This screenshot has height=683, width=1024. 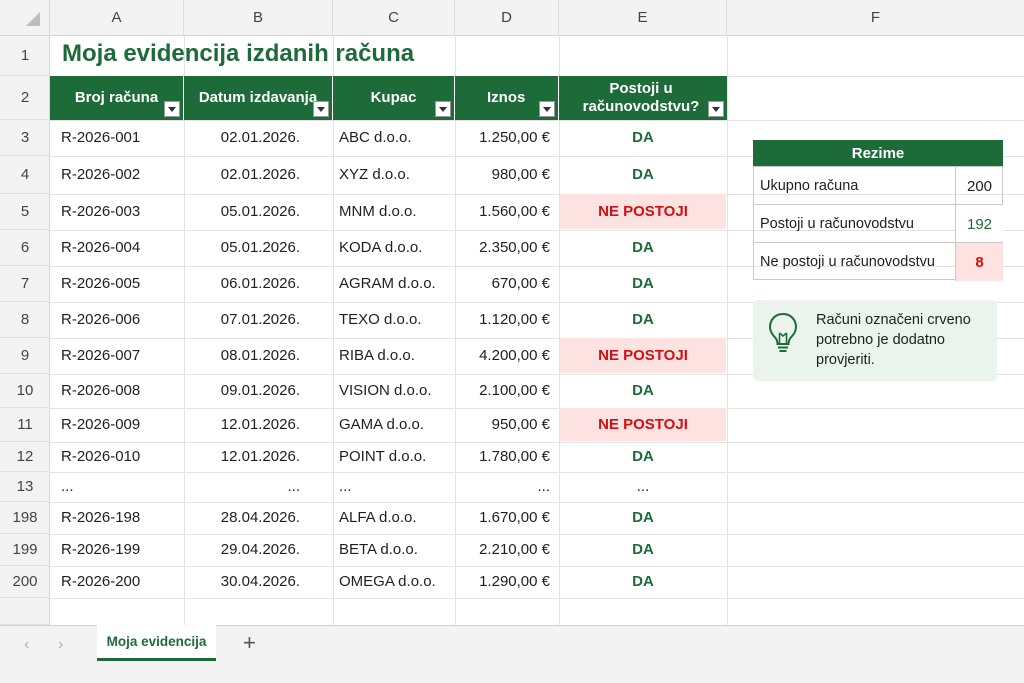 What do you see at coordinates (514, 581) in the screenshot?
I see `cell-iznos: 1.290,00 €` at bounding box center [514, 581].